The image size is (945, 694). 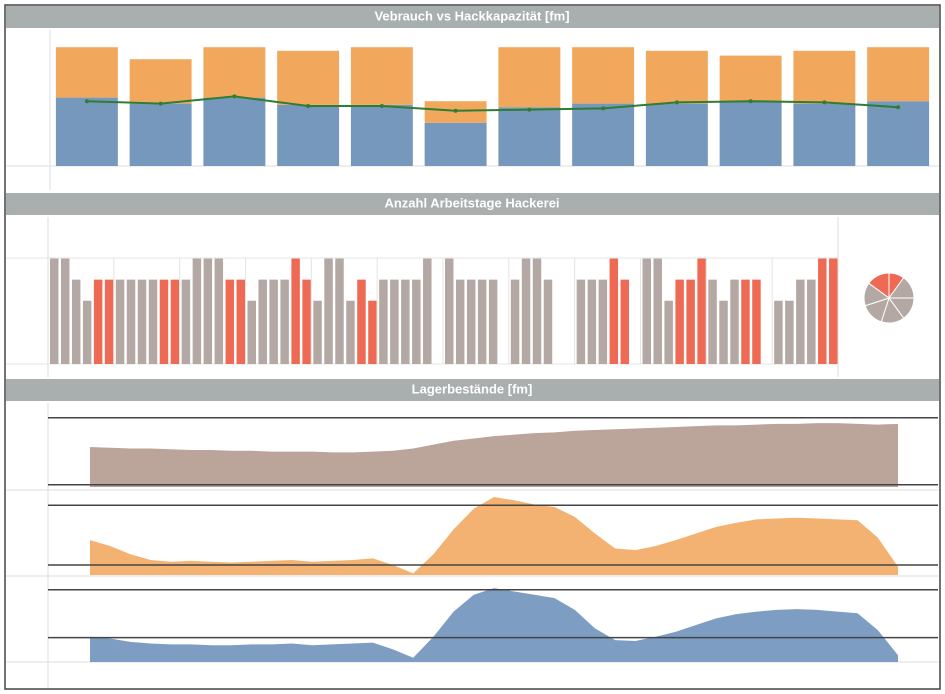 What do you see at coordinates (492, 103) in the screenshot?
I see `line` at bounding box center [492, 103].